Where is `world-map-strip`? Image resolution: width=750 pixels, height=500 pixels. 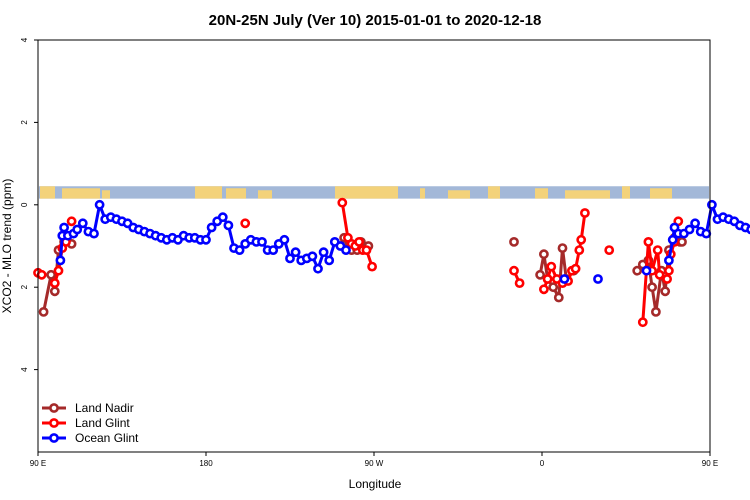
world-map-strip is located at coordinates (374, 192).